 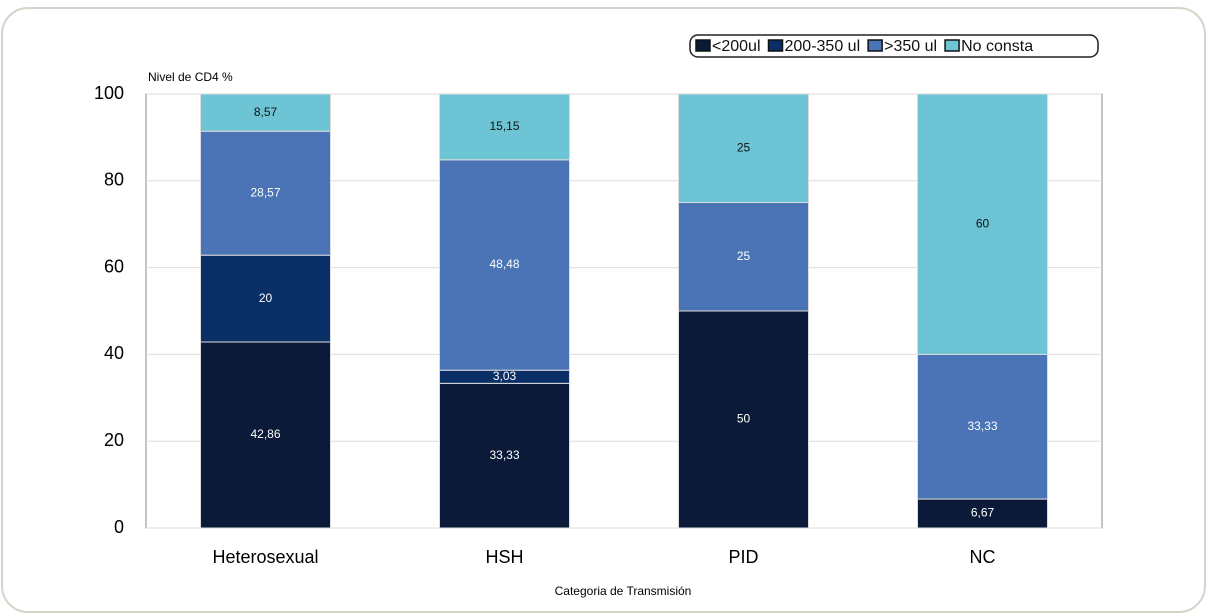 What do you see at coordinates (114, 266) in the screenshot?
I see `y-tick-label: 60` at bounding box center [114, 266].